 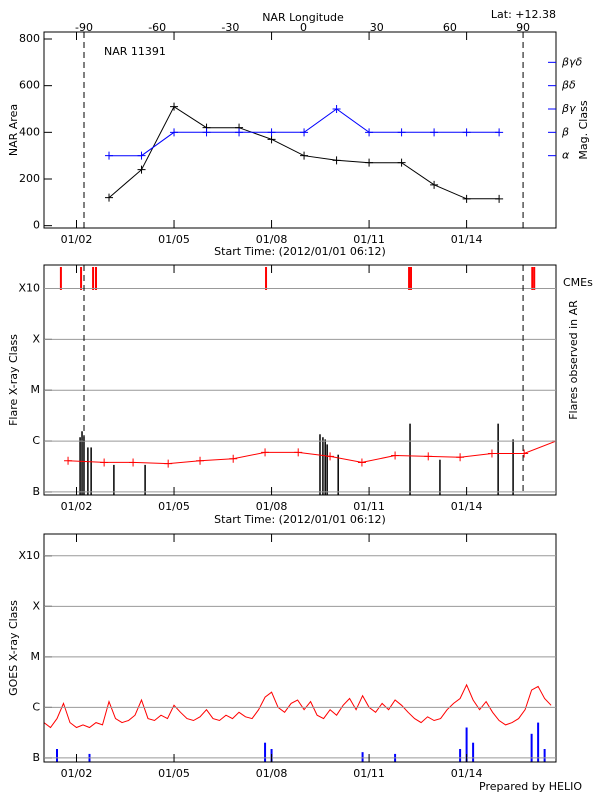 What do you see at coordinates (303, 17) in the screenshot?
I see `x2-axis-label: NAR Longitude` at bounding box center [303, 17].